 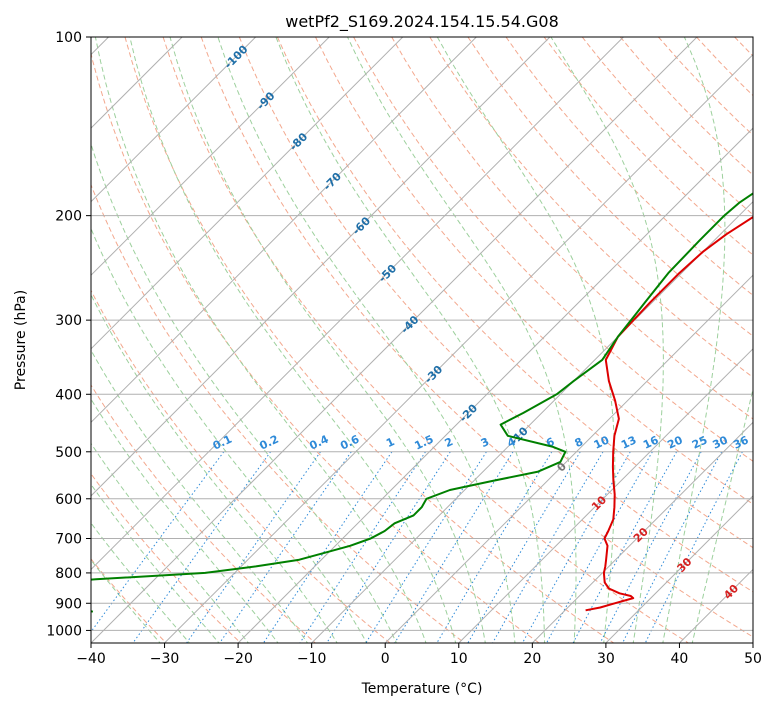 I want to click on y-tick-label: 800, so click(x=68, y=574).